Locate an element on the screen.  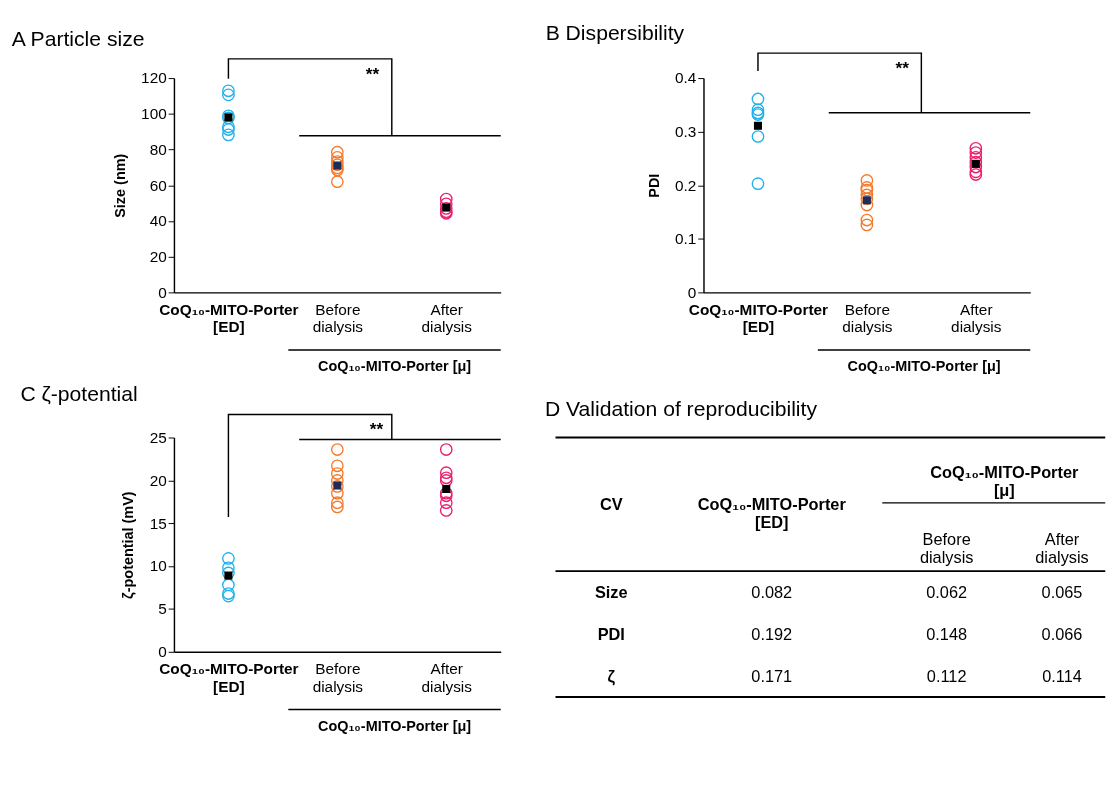
y-tick-label: 0.4 is located at coordinates (685, 78).